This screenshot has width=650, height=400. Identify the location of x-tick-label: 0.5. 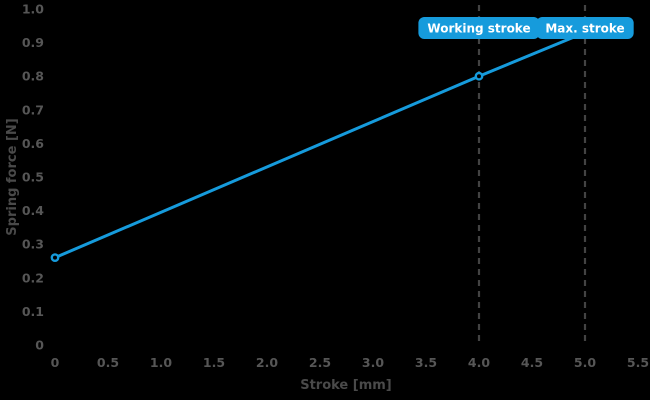
(108, 362).